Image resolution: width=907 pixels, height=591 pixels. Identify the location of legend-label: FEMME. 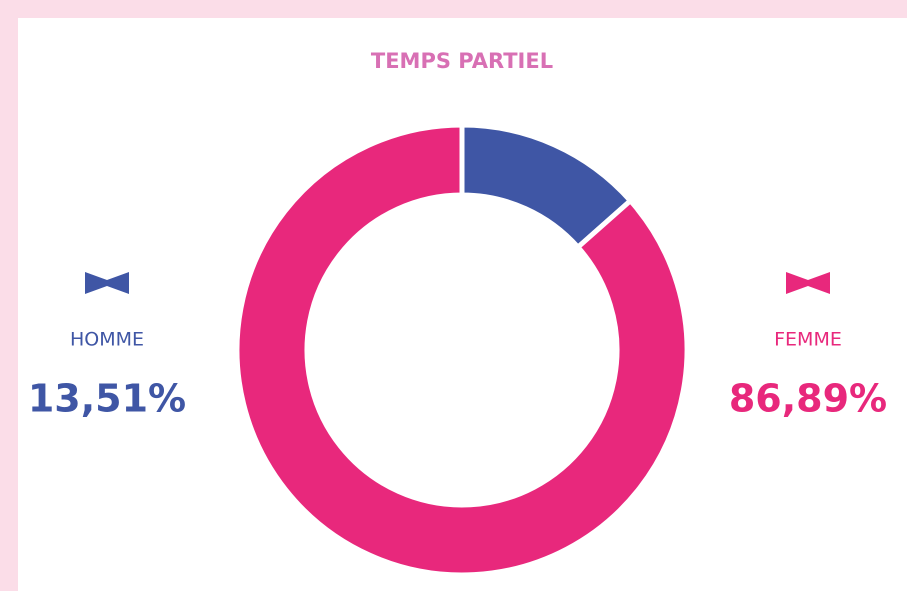
(808, 340).